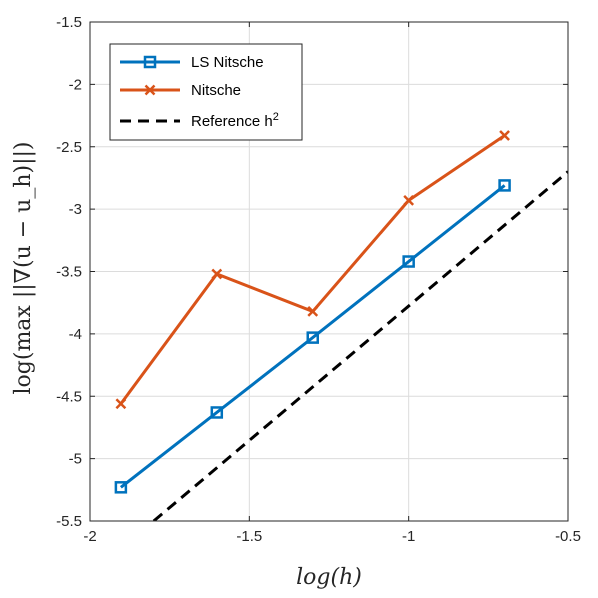  I want to click on y-tick-label: -2, so click(75, 84).